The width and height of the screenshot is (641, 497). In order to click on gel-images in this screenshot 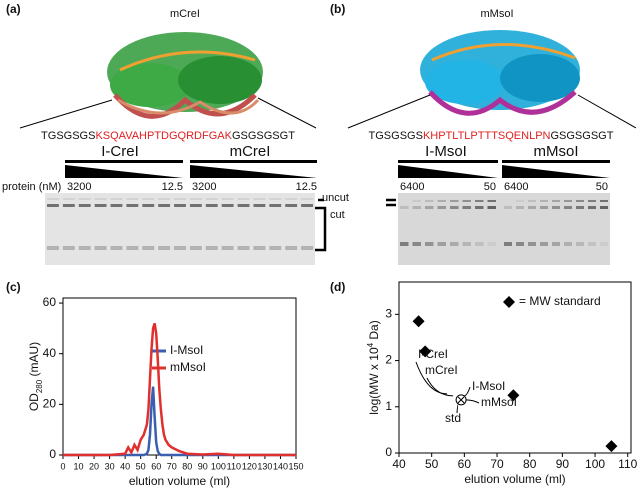, I will do `click(327, 229)`.